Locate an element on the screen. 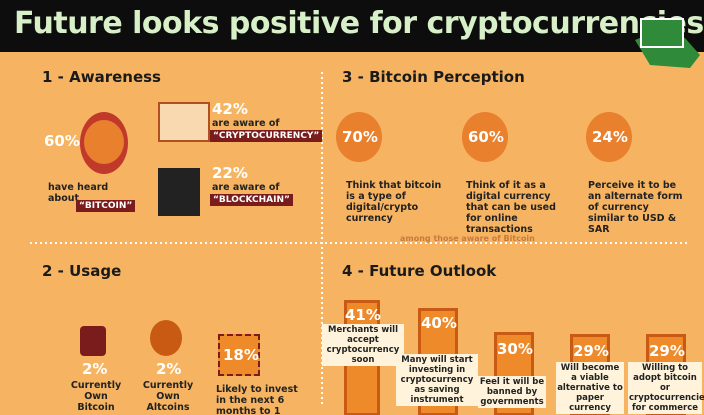 The width and height of the screenshot is (704, 415). box is located at coordinates (239, 355).